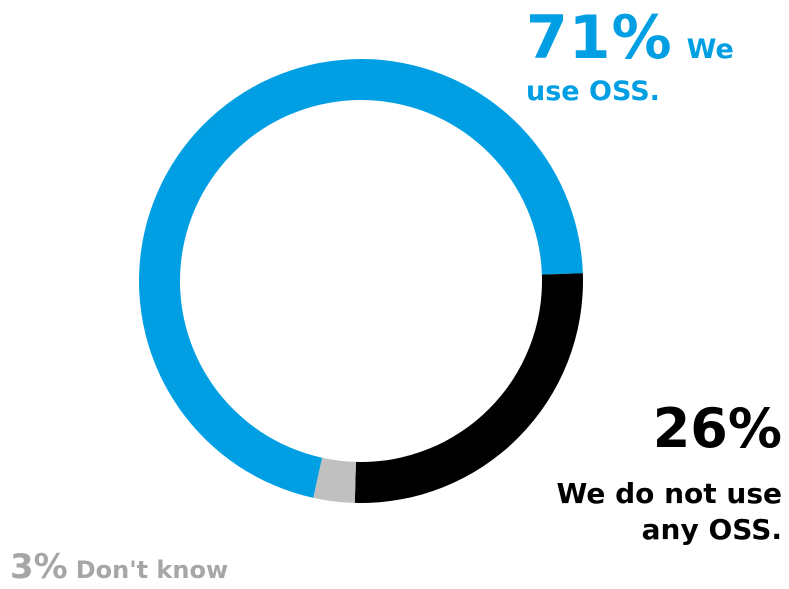 This screenshot has height=589, width=789. What do you see at coordinates (334, 480) in the screenshot?
I see `donut-slice-dont-know` at bounding box center [334, 480].